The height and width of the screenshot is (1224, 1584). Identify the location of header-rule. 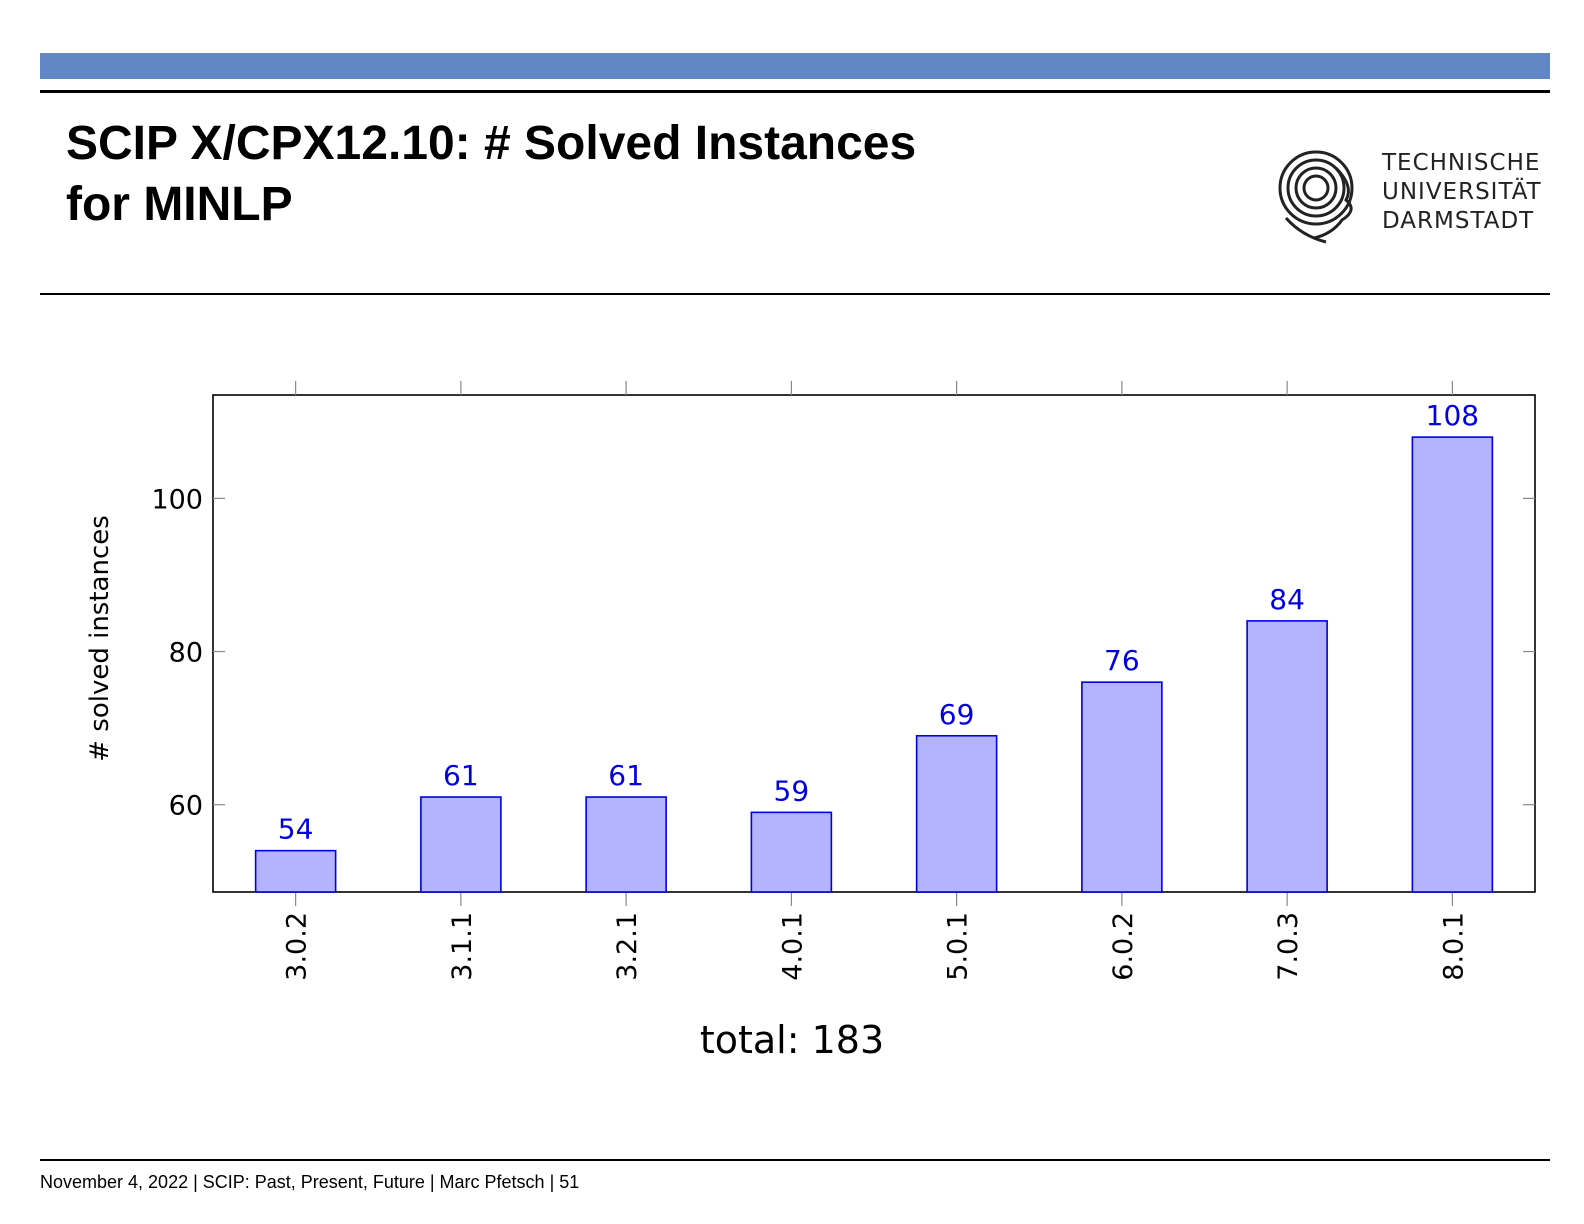
(795, 91).